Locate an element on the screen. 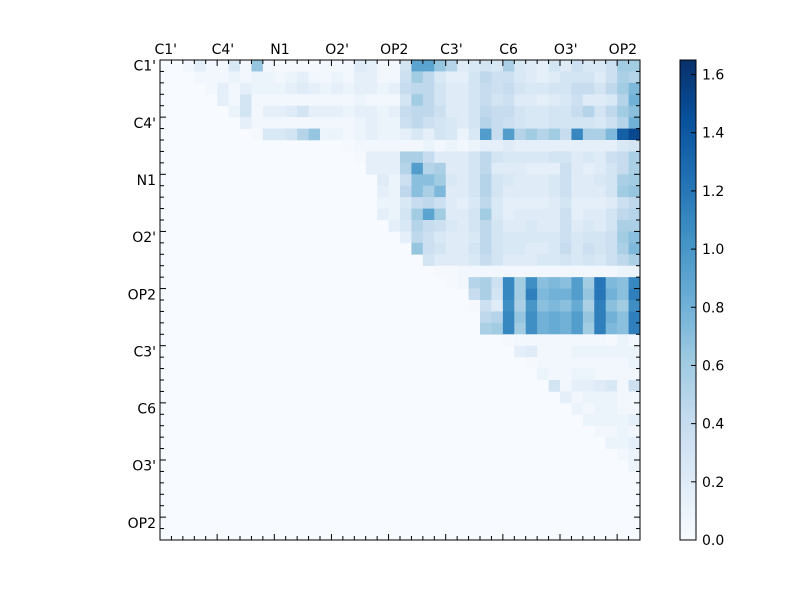 Image resolution: width=800 pixels, height=600 pixels. x-tick-label: OP2 is located at coordinates (394, 50).